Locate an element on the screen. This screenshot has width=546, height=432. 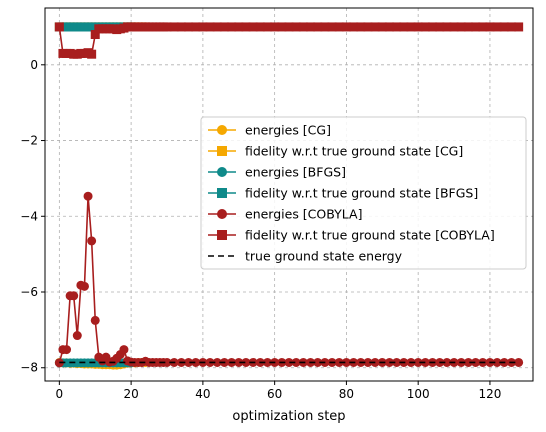
legend-item: fidelity w.r.t true ground state [BFGS] is located at coordinates (343, 193).